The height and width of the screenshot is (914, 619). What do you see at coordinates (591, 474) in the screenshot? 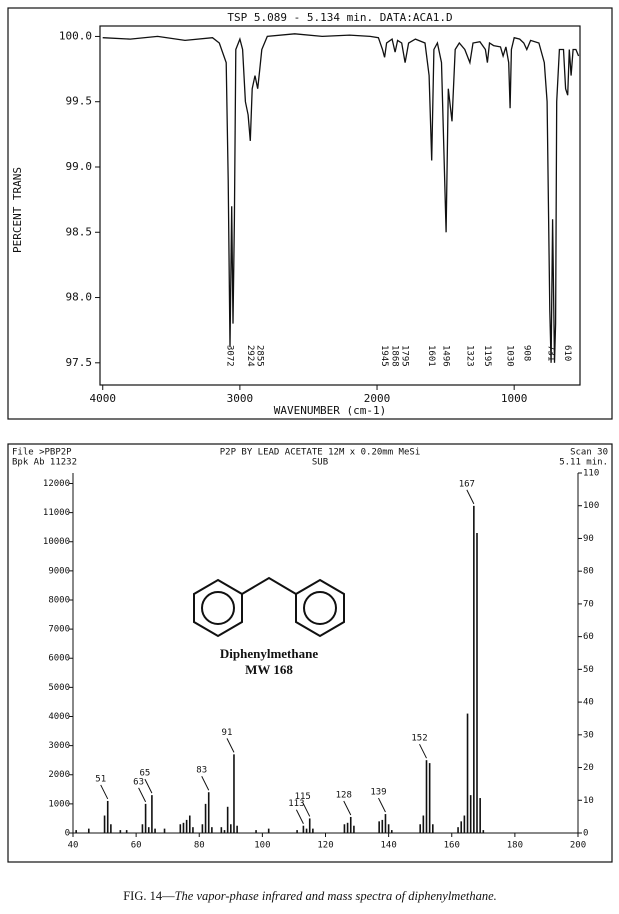
I see `y2-tick-label: 110` at bounding box center [591, 474].